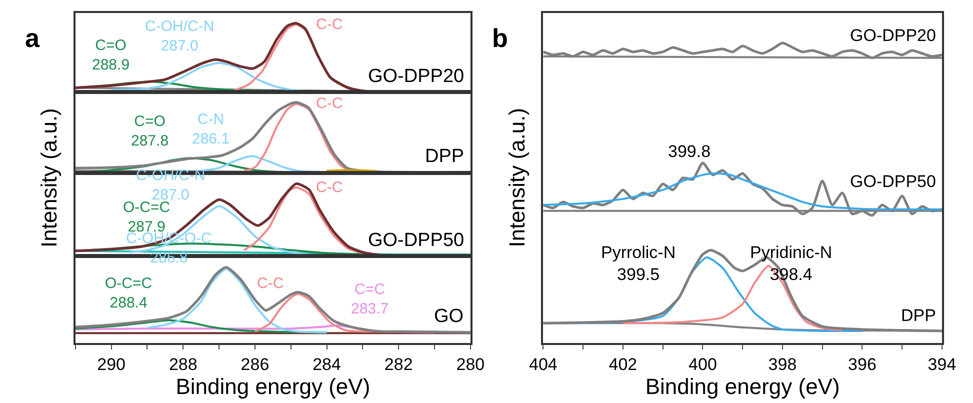 Image resolution: width=973 pixels, height=403 pixels. I want to click on annotation: 399.8, so click(689, 151).